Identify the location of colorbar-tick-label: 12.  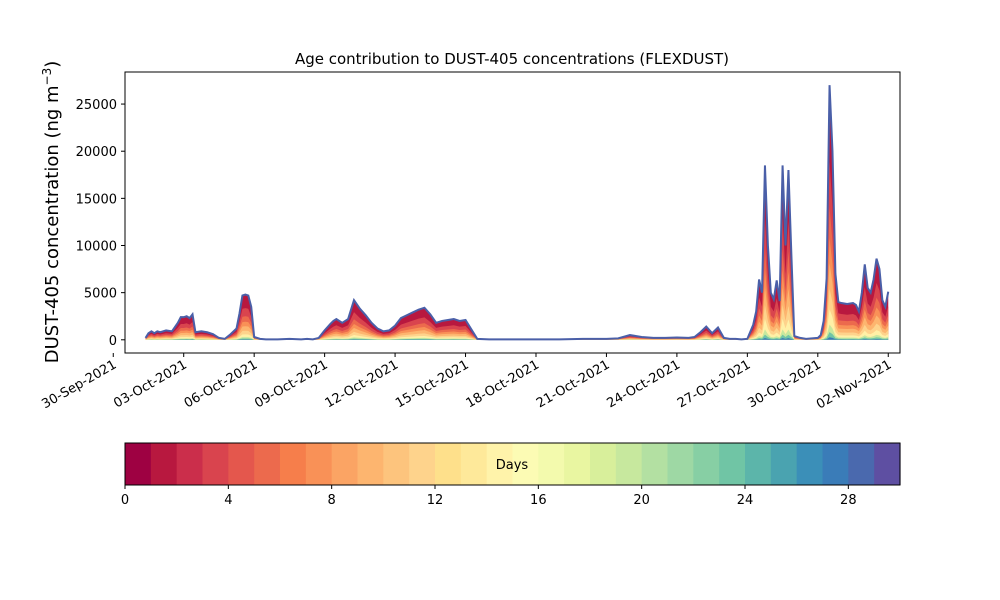
(435, 500).